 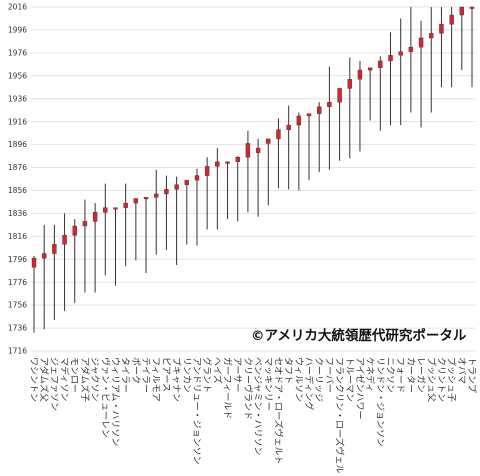 I want to click on y-tick-label: 1776, so click(x=17, y=282).